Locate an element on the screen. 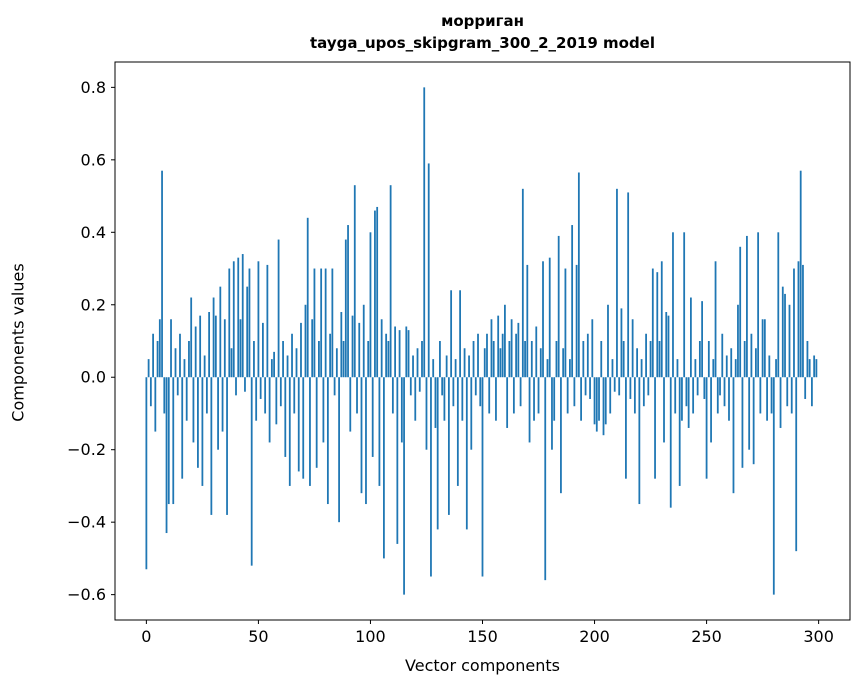 The height and width of the screenshot is (696, 867). x-tick-label: 150 is located at coordinates (482, 636).